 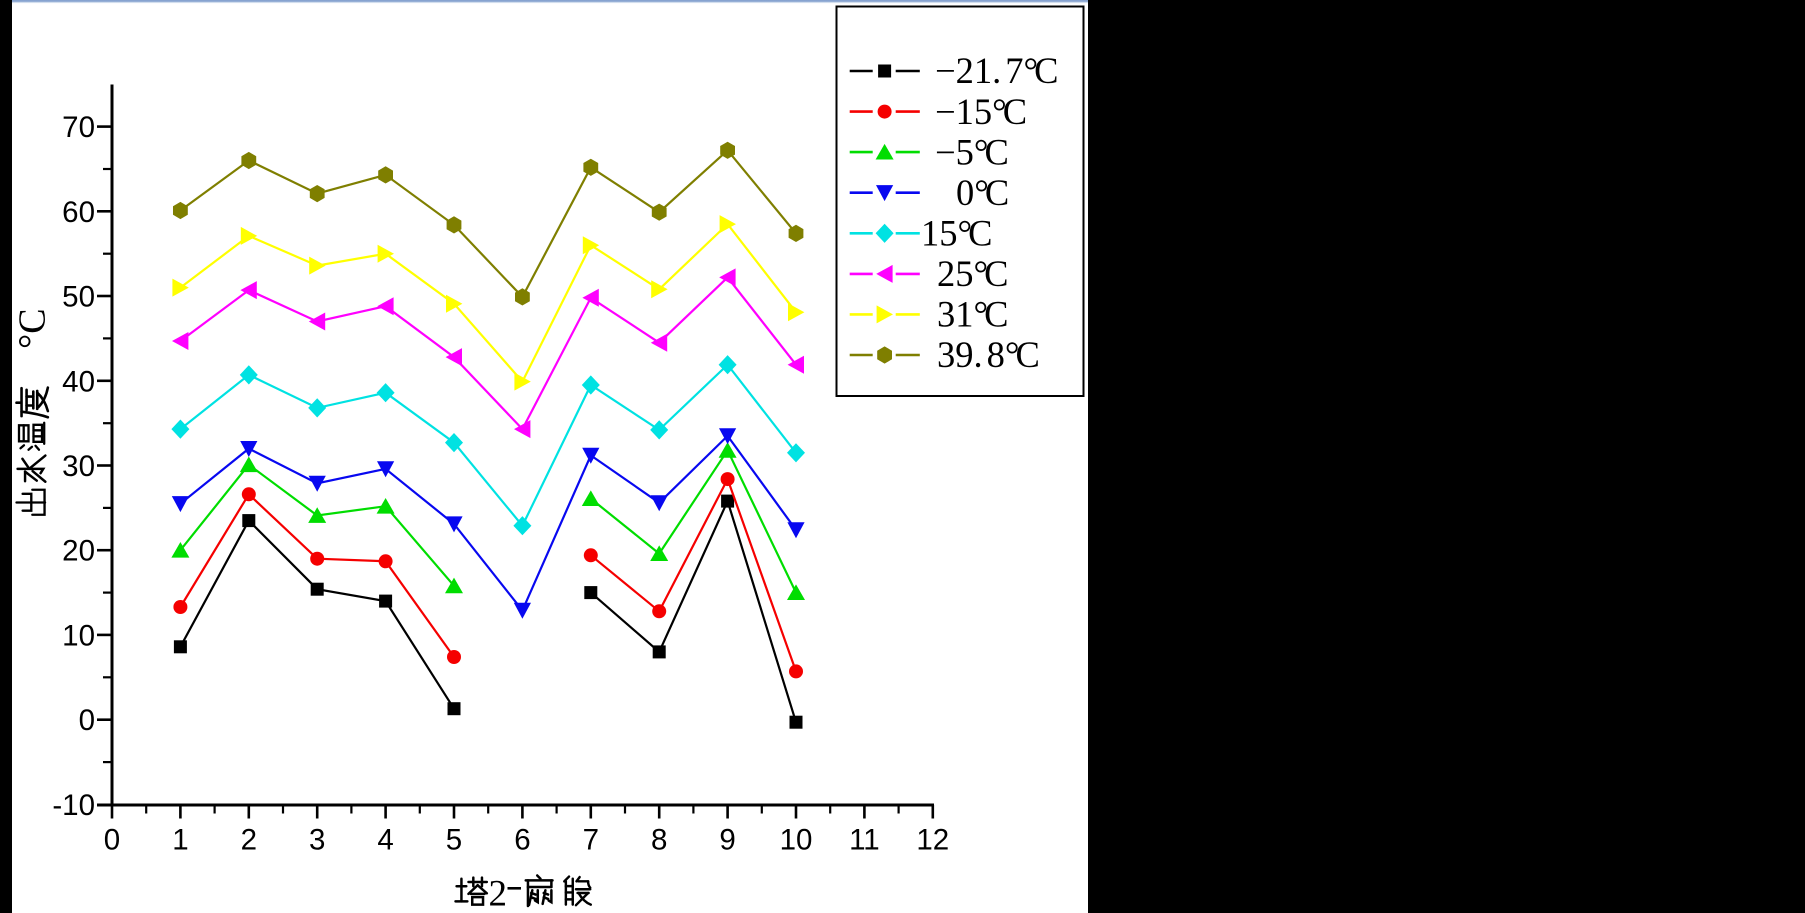 I want to click on svg-text: -10, so click(x=73, y=805).